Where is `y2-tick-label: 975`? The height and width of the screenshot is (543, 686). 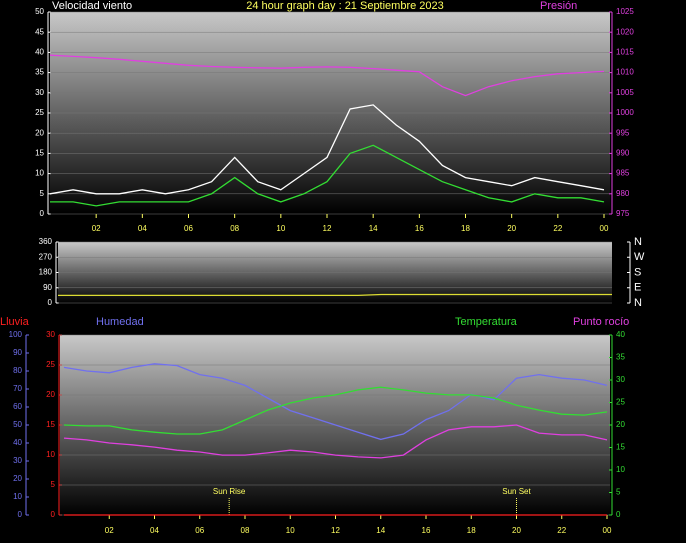 y2-tick-label: 975 is located at coordinates (623, 213).